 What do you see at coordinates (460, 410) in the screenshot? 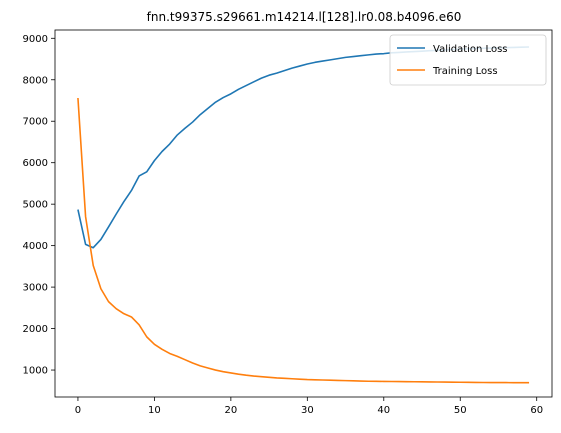
I see `x-tick-label: 50` at bounding box center [460, 410].